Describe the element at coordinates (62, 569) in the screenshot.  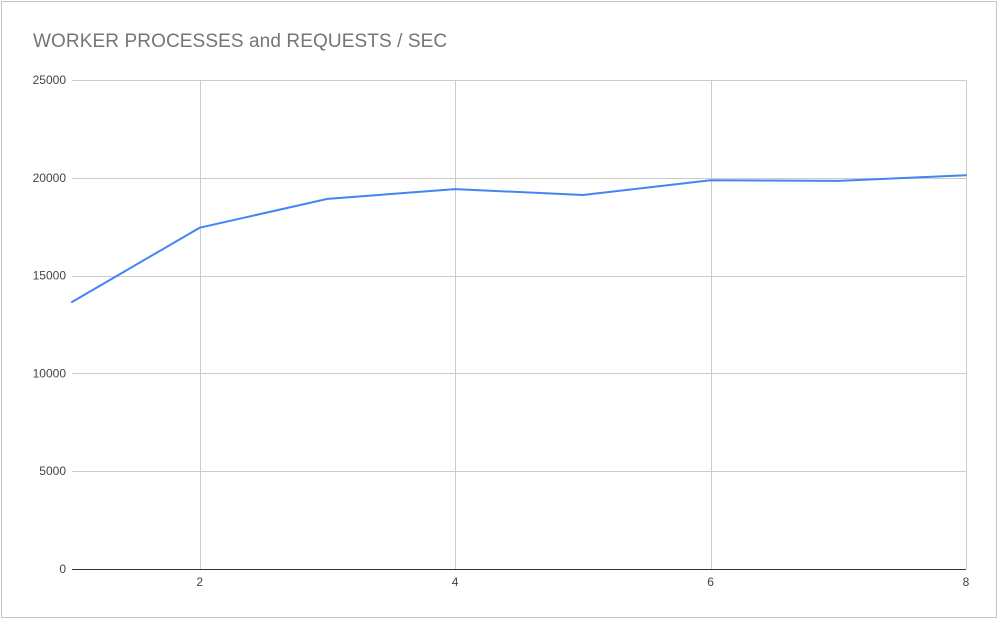
I see `y-tick-label: 0` at that location.